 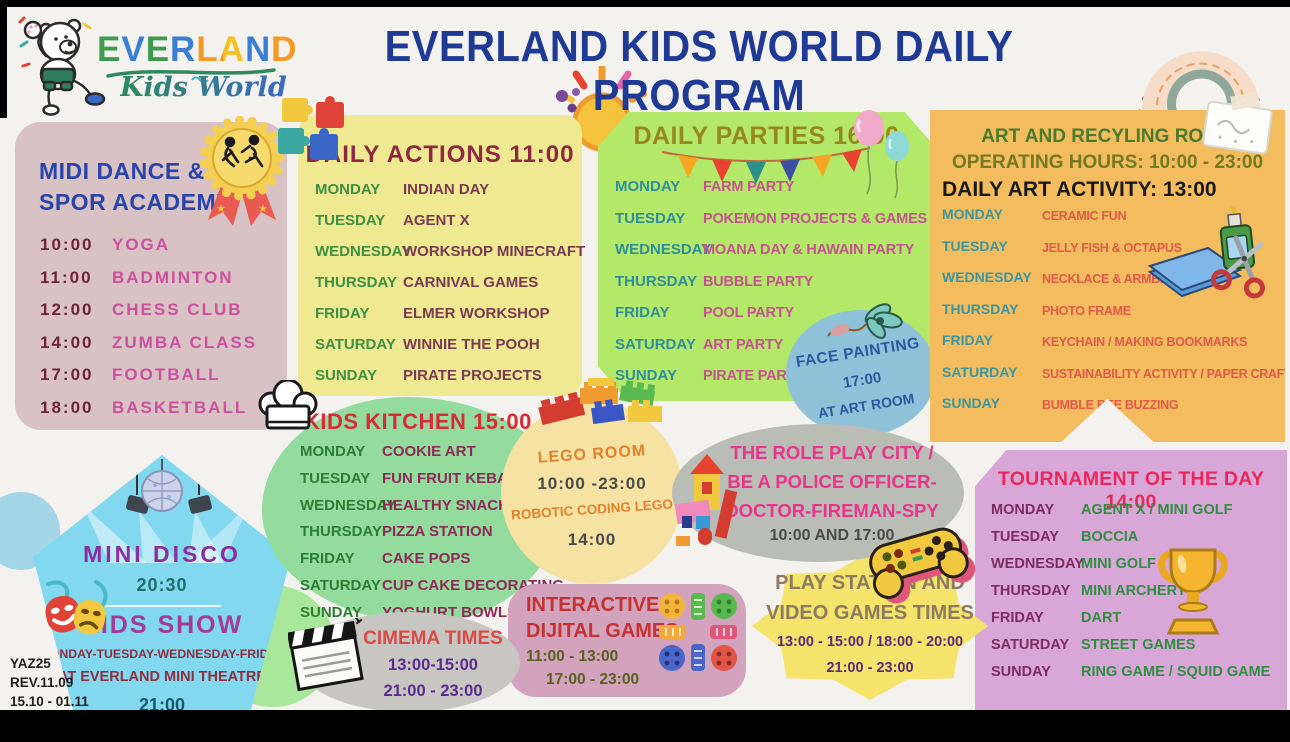 I want to click on schedule-row: TUESDAY AGENT X, so click(x=450, y=221).